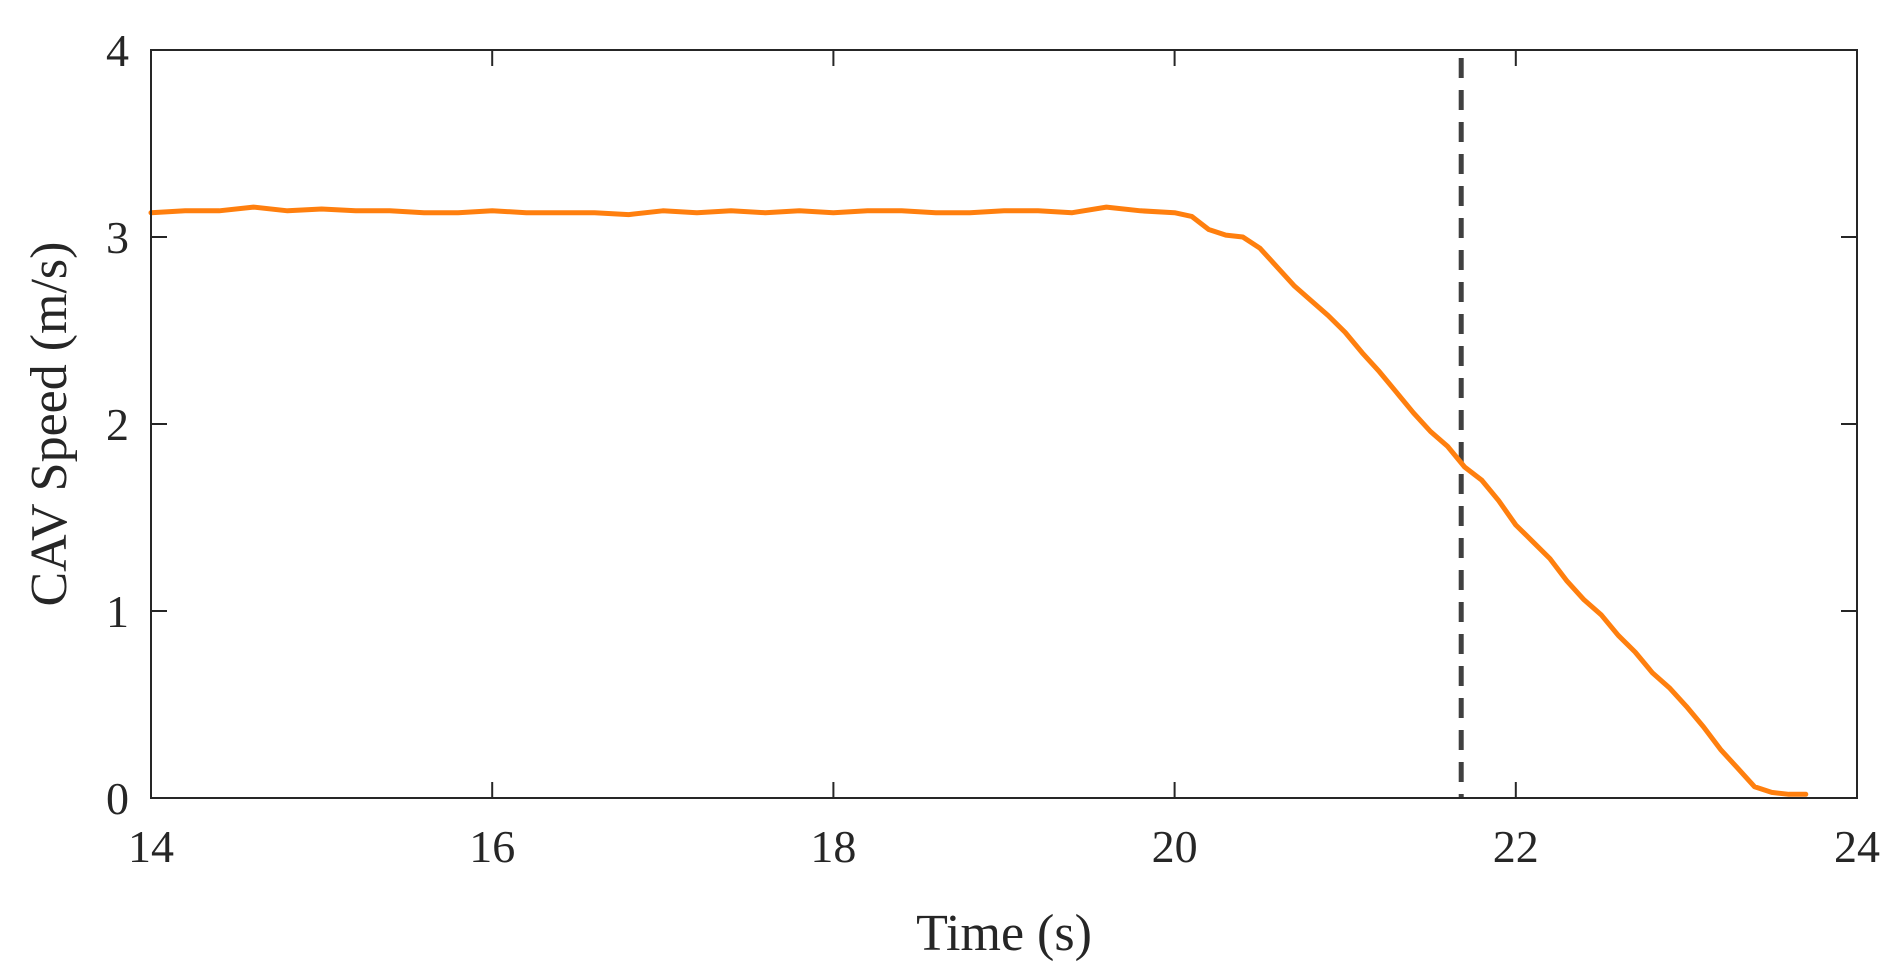  Describe the element at coordinates (151, 846) in the screenshot. I see `x-tick-label: 14` at that location.